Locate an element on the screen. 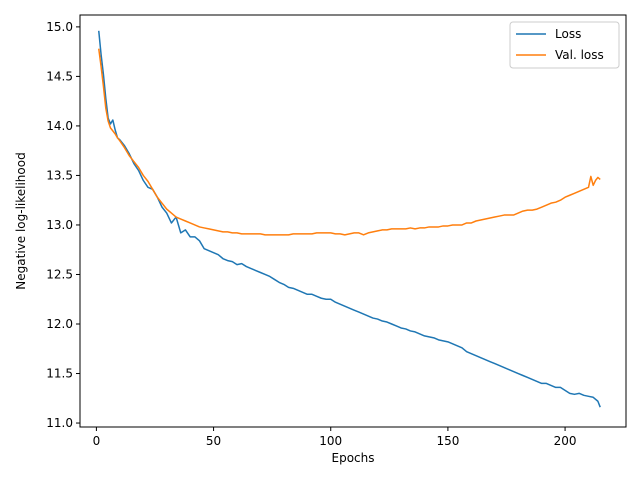  x-tick-label: 150 is located at coordinates (447, 441).